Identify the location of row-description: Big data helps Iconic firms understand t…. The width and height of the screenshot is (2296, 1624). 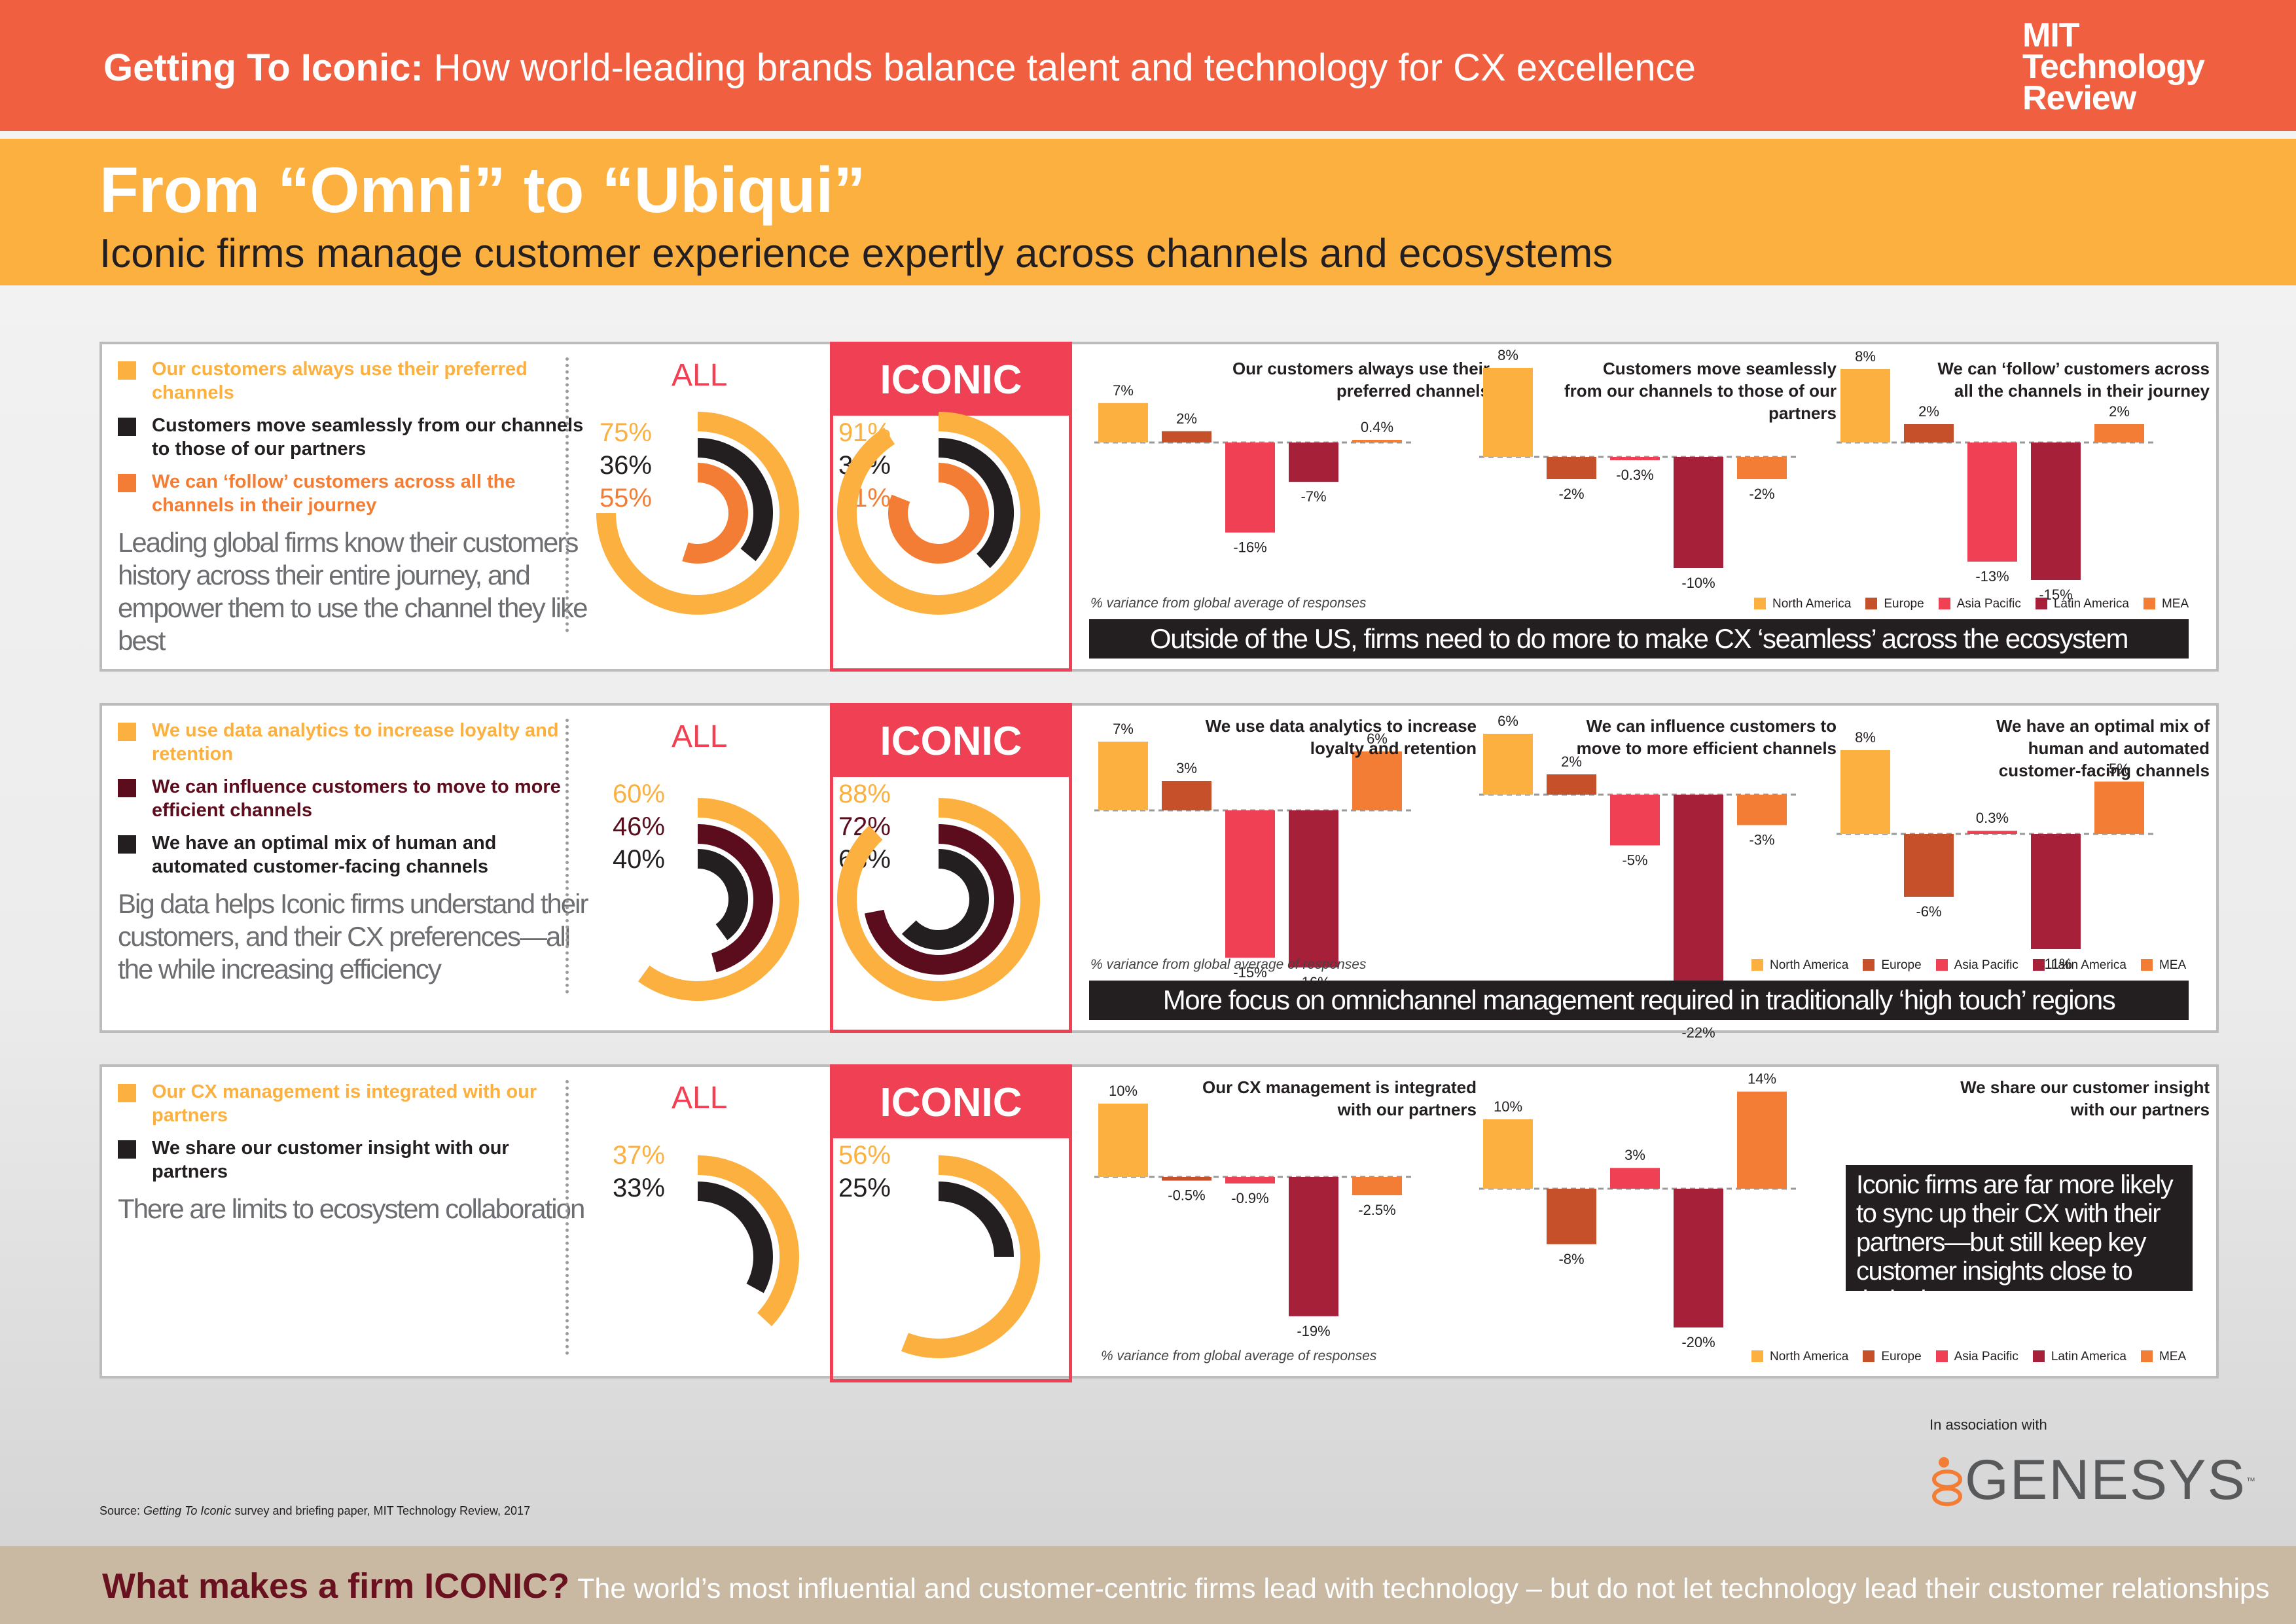
(353, 936).